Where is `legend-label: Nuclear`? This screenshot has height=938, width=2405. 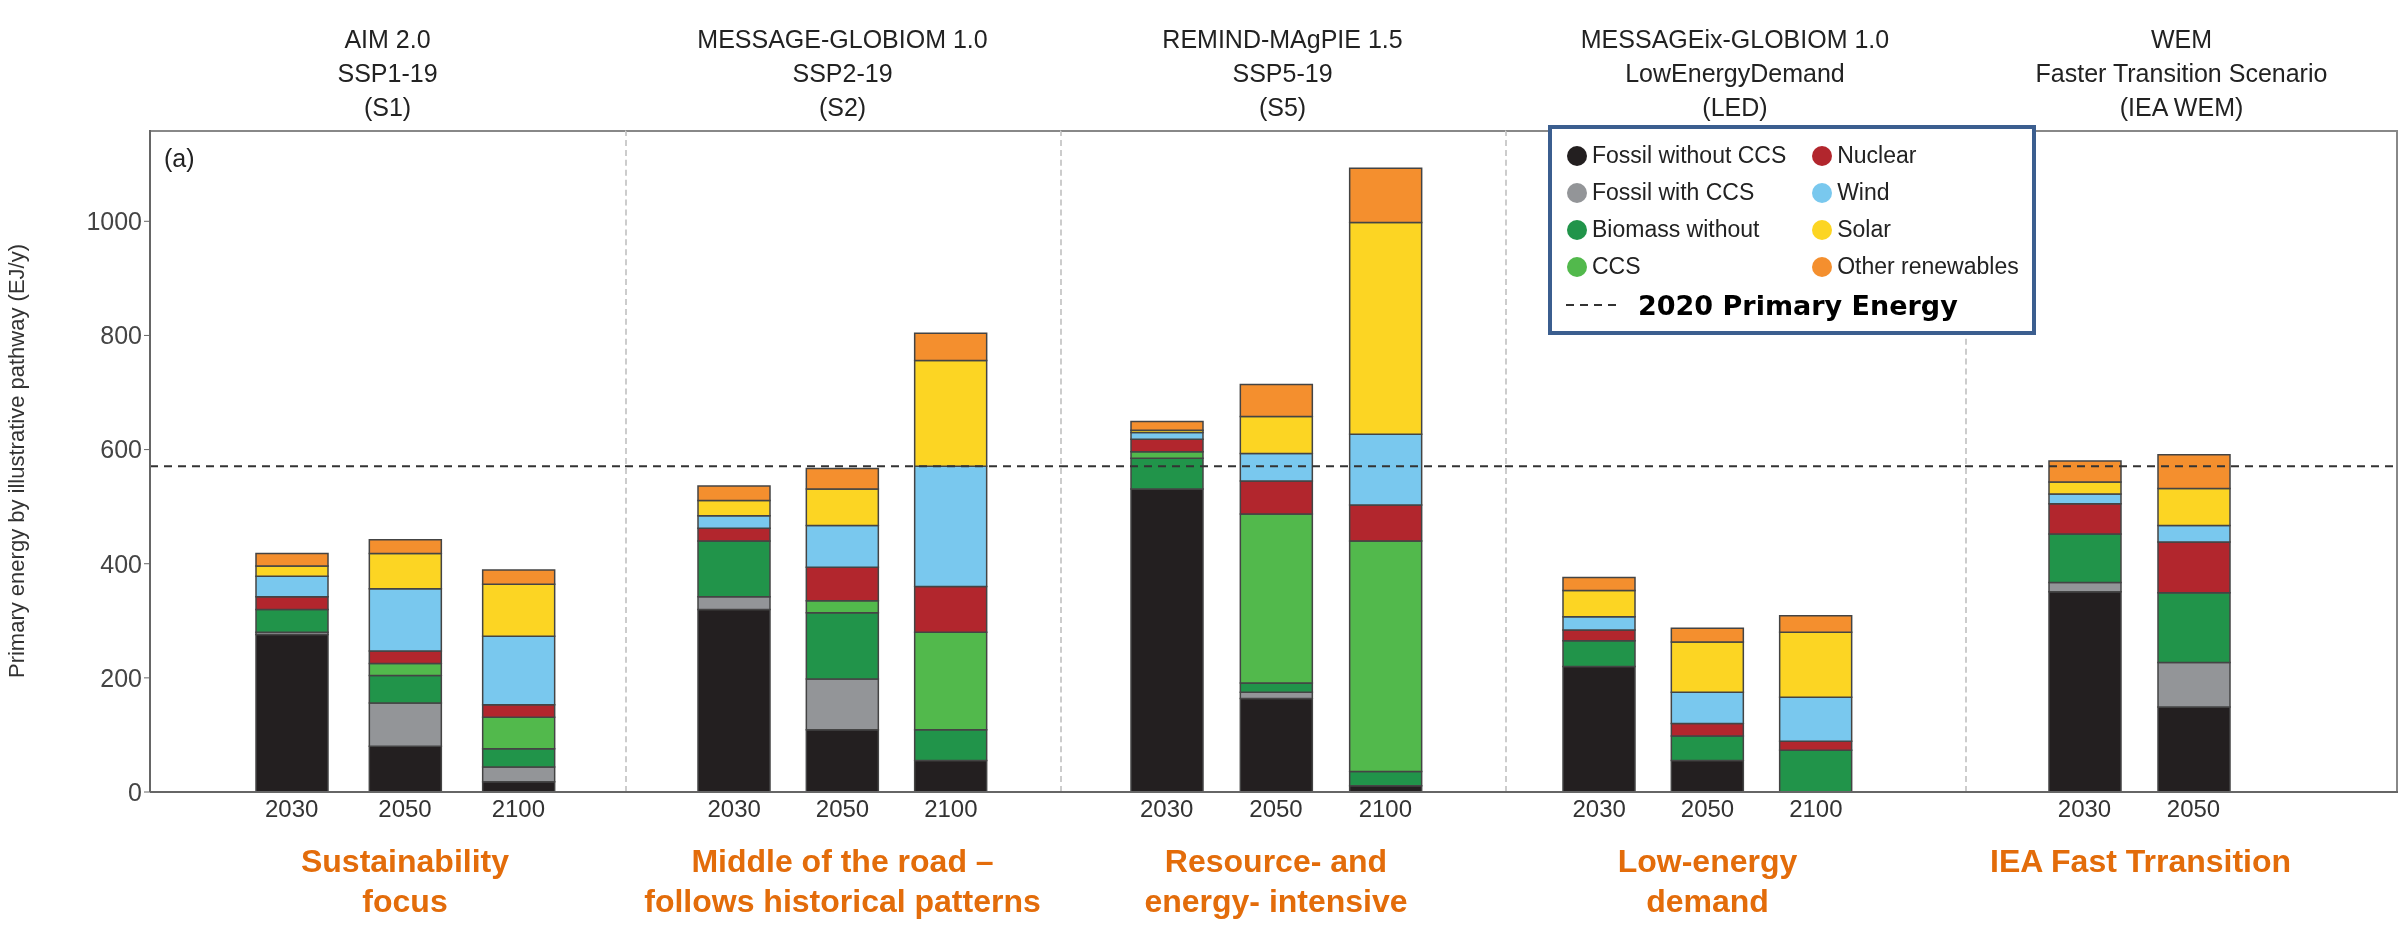 legend-label: Nuclear is located at coordinates (1877, 155).